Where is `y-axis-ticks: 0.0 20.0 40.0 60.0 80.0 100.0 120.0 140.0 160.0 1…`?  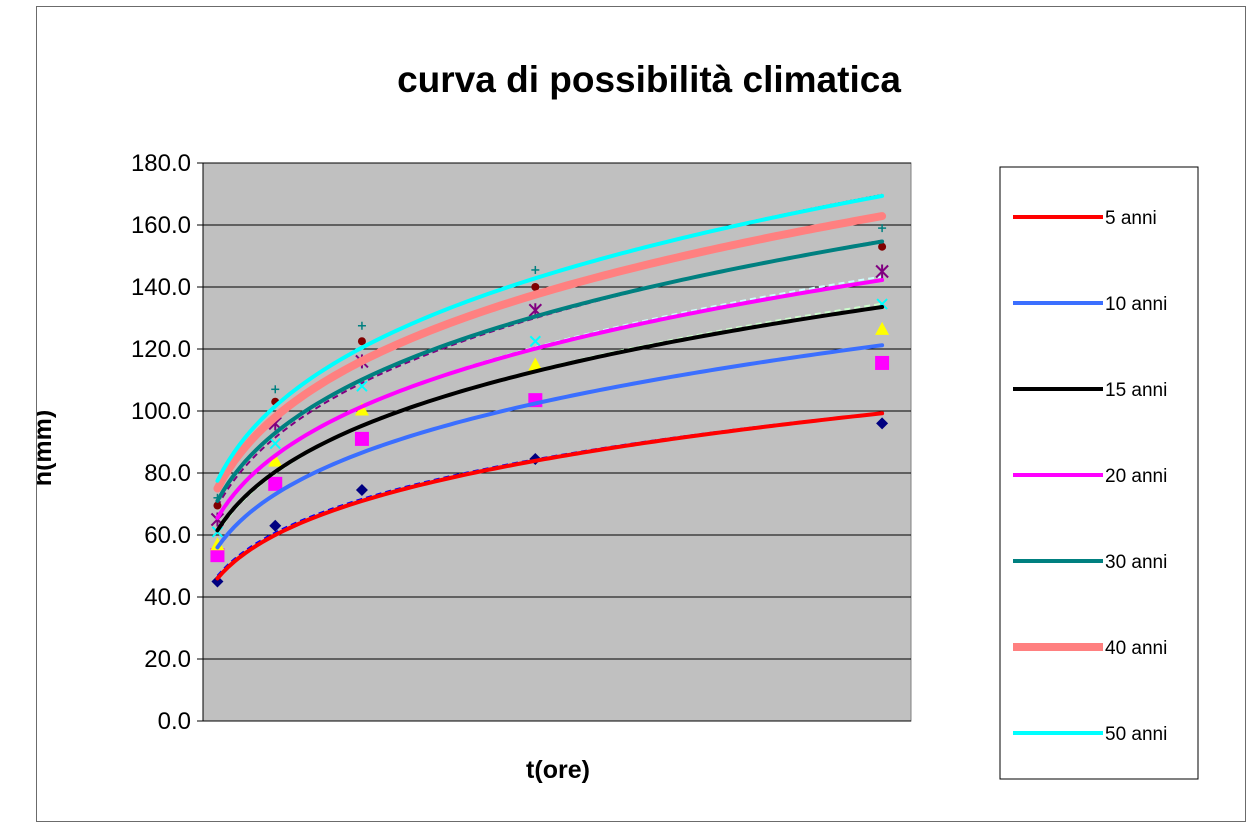 y-axis-ticks: 0.0 20.0 40.0 60.0 80.0 100.0 120.0 140.0 160.0 1… is located at coordinates (167, 442).